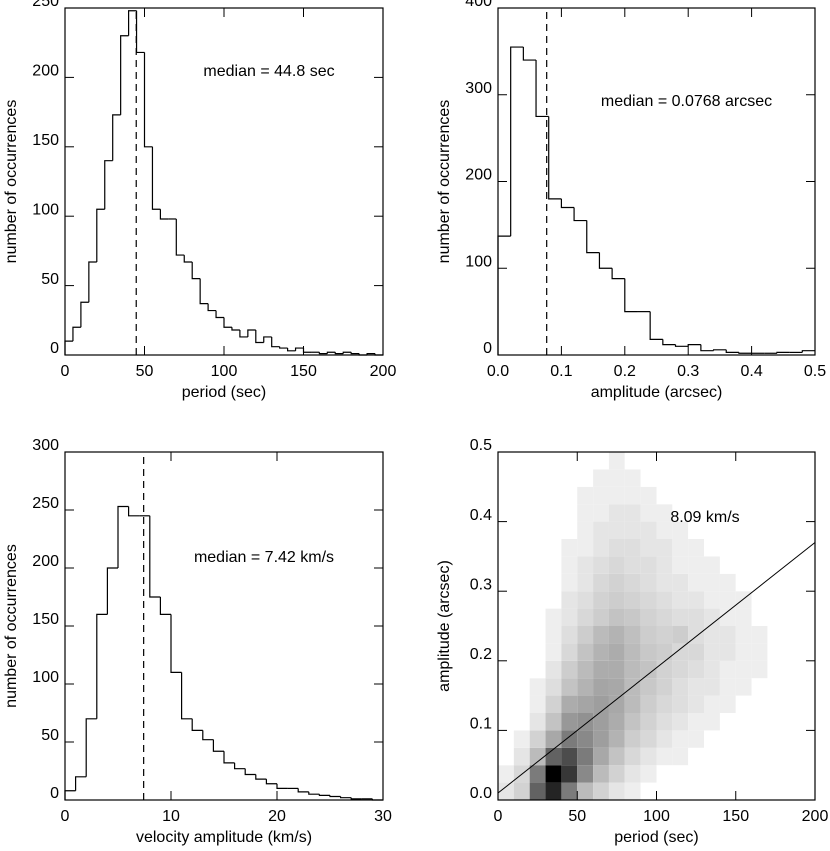 Image resolution: width=830 pixels, height=851 pixels. What do you see at coordinates (686, 101) in the screenshot?
I see `annotation: median = 0.0768 arcsec` at bounding box center [686, 101].